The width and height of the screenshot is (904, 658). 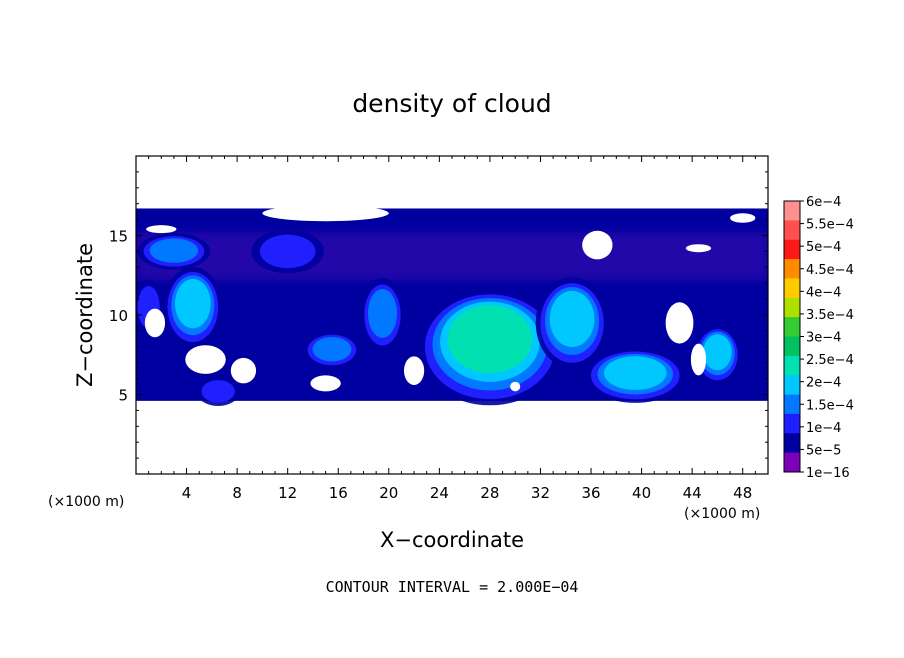 I want to click on x-tick-label: 12, so click(x=287, y=493).